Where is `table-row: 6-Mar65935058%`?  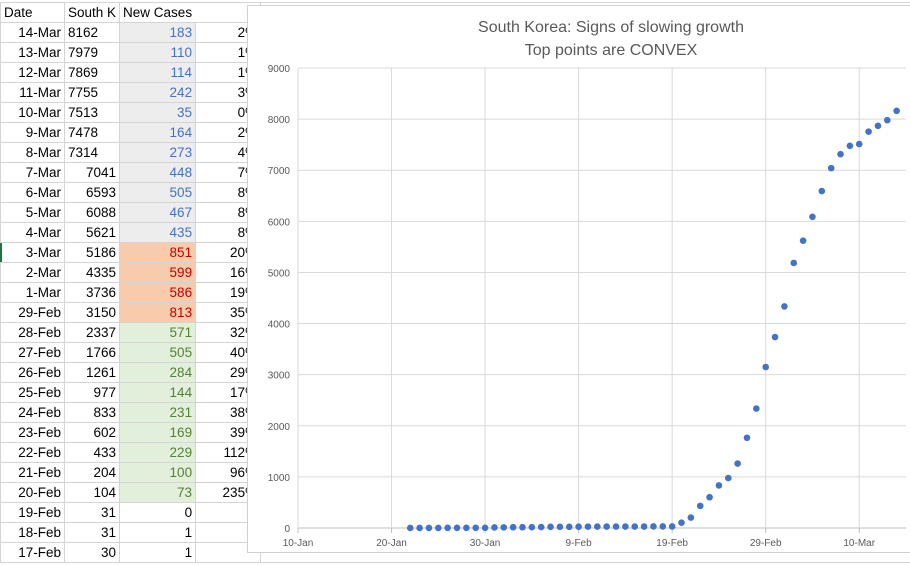 table-row: 6-Mar65935058% is located at coordinates (131, 192).